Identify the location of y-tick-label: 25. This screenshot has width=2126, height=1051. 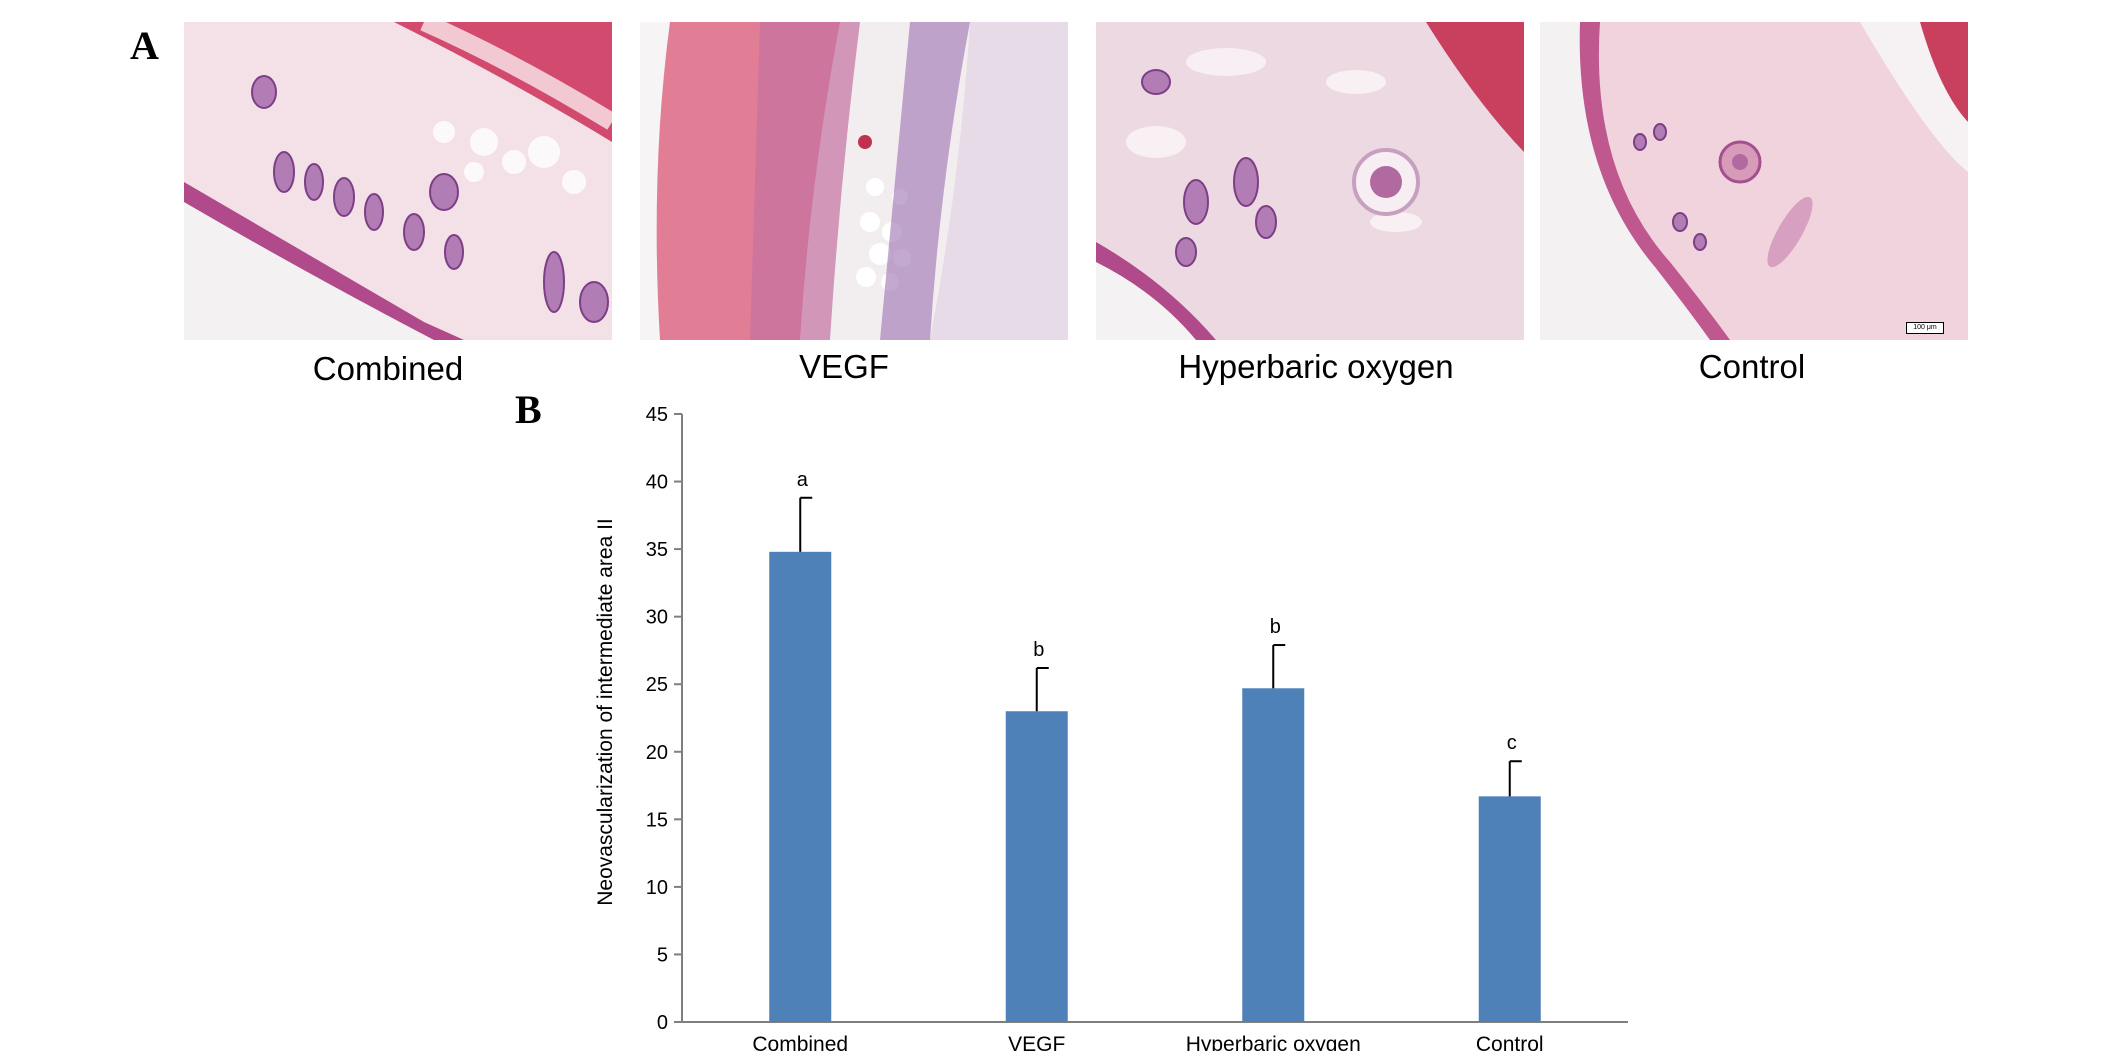
(657, 685).